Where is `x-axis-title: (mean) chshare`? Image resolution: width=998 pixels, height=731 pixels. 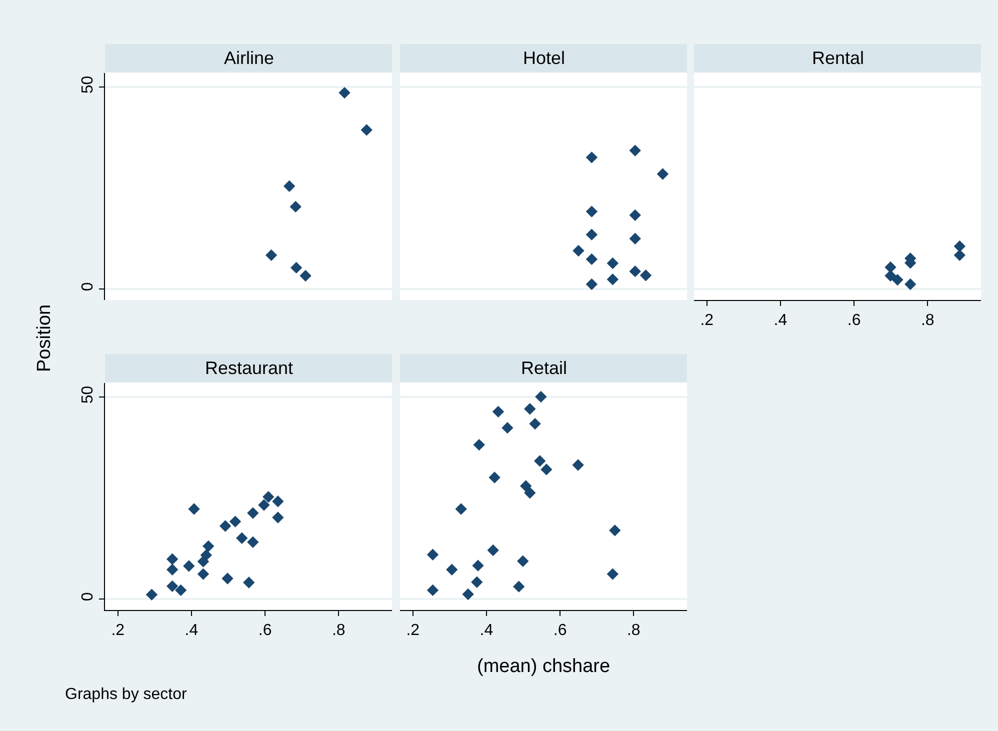
x-axis-title: (mean) chshare is located at coordinates (543, 666).